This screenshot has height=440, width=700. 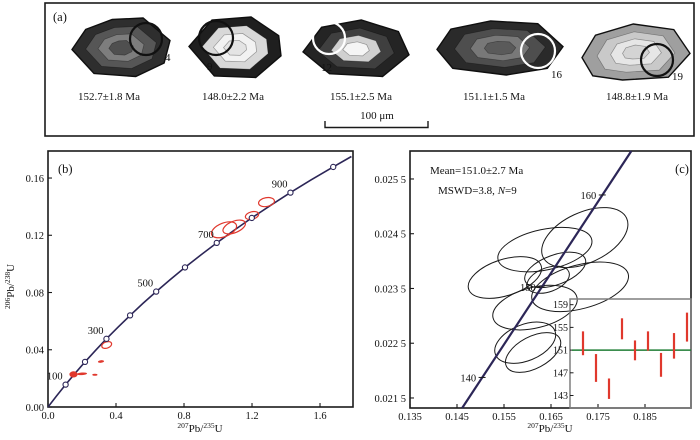 What do you see at coordinates (560, 328) in the screenshot?
I see `inset-y-tick-label: 155` at bounding box center [560, 328].